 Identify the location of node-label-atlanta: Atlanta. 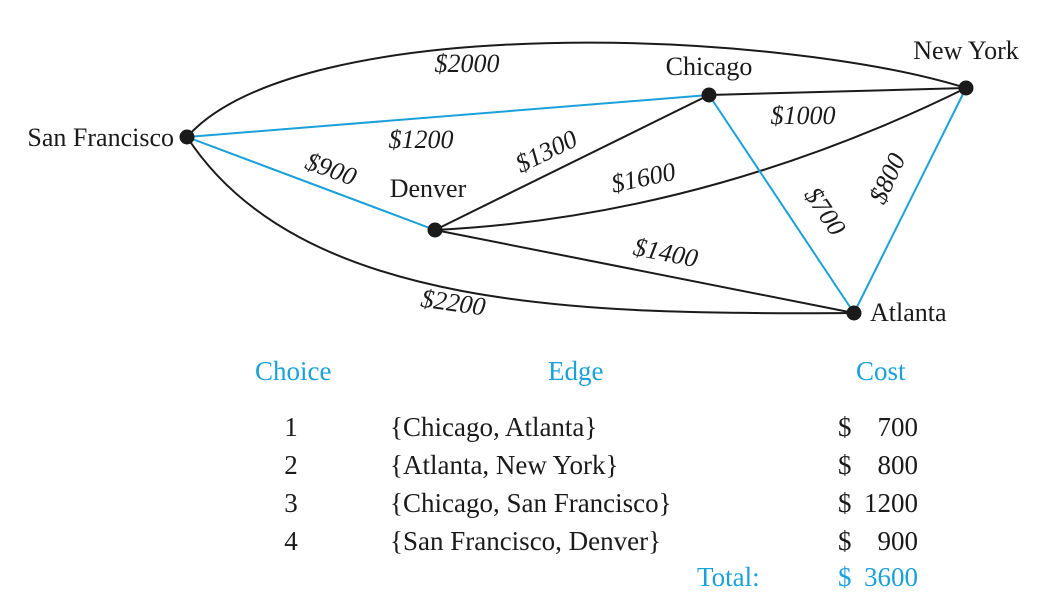
(908, 312).